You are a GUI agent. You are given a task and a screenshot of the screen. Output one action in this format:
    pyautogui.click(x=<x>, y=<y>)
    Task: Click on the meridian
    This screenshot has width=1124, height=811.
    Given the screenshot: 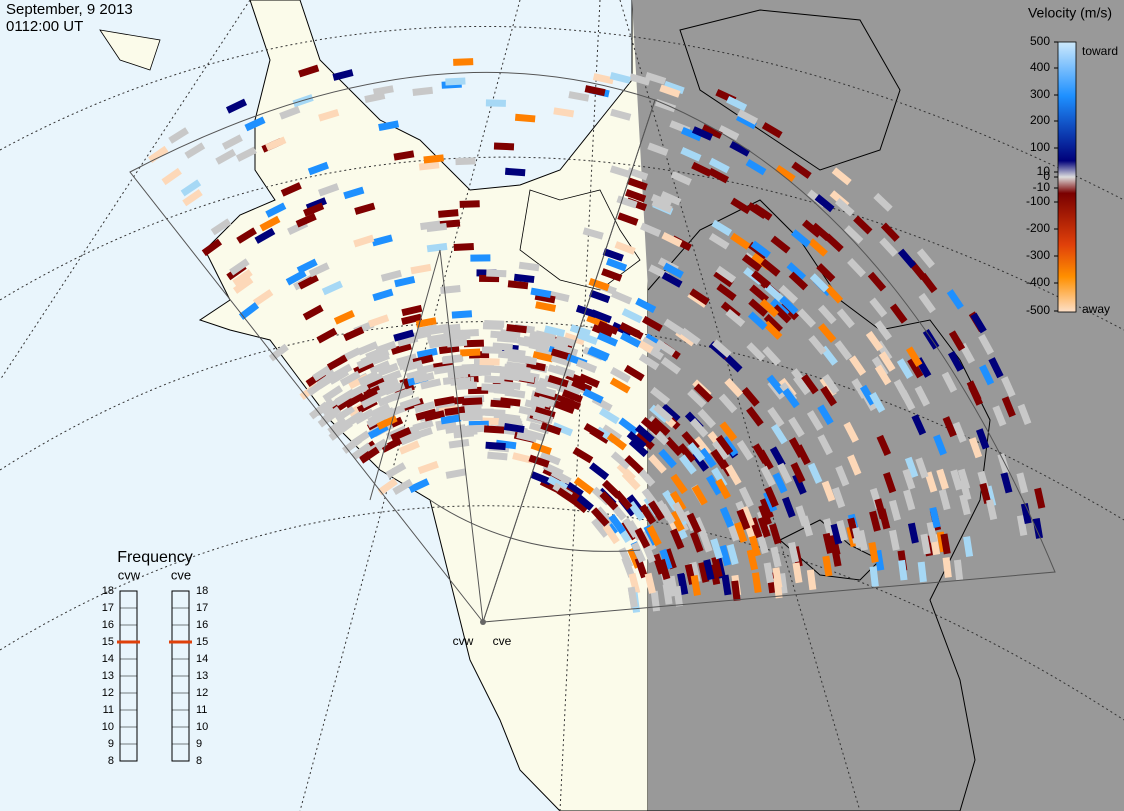 What is the action you would take?
    pyautogui.click(x=125, y=190)
    